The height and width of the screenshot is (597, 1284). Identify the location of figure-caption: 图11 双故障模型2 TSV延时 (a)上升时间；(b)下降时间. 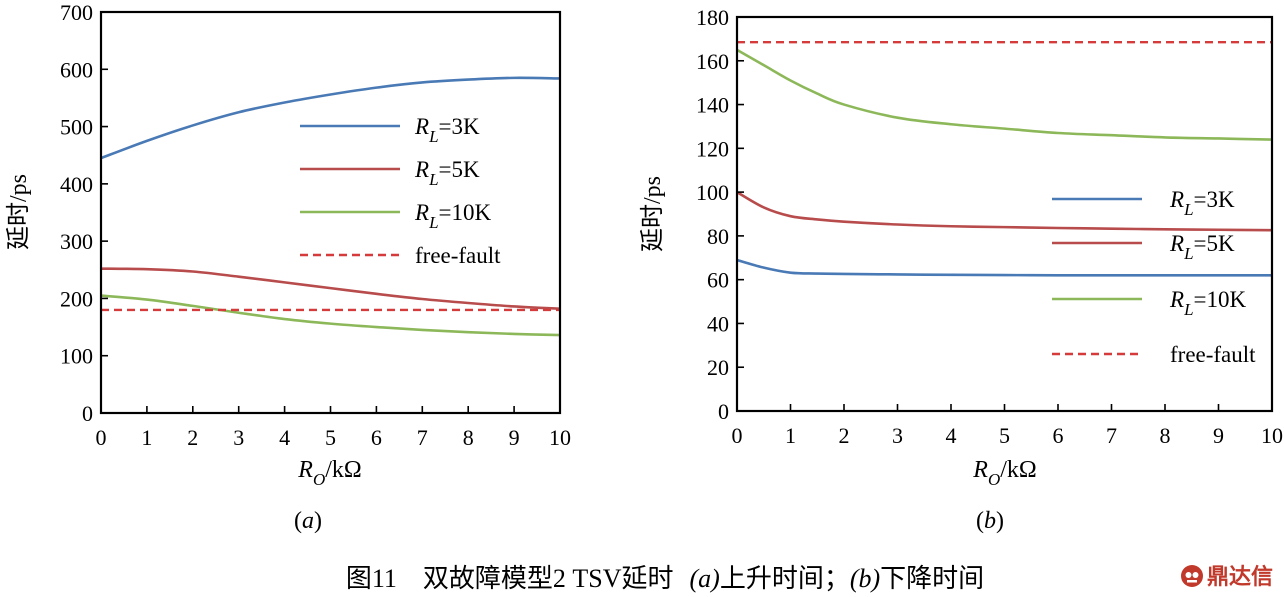
(665, 578).